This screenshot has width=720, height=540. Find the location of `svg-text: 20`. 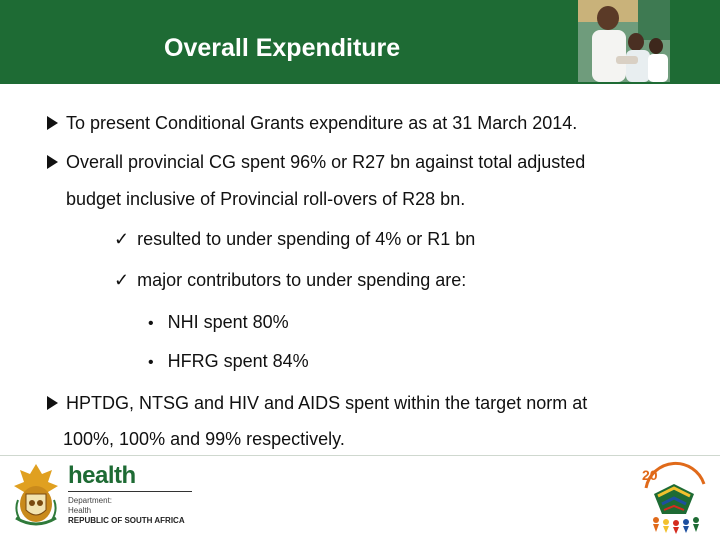

svg-text: 20 is located at coordinates (650, 475).